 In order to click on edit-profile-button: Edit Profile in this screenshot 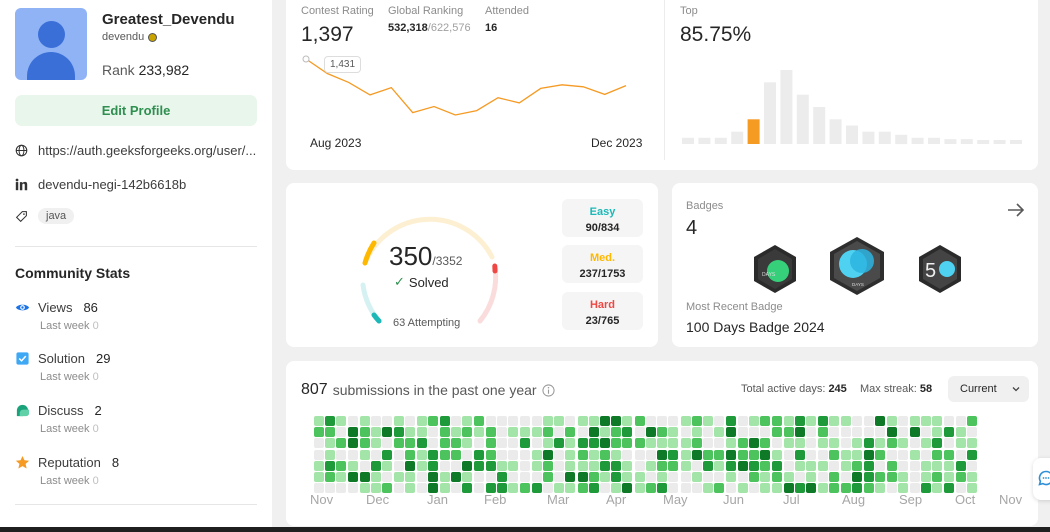, I will do `click(136, 110)`.